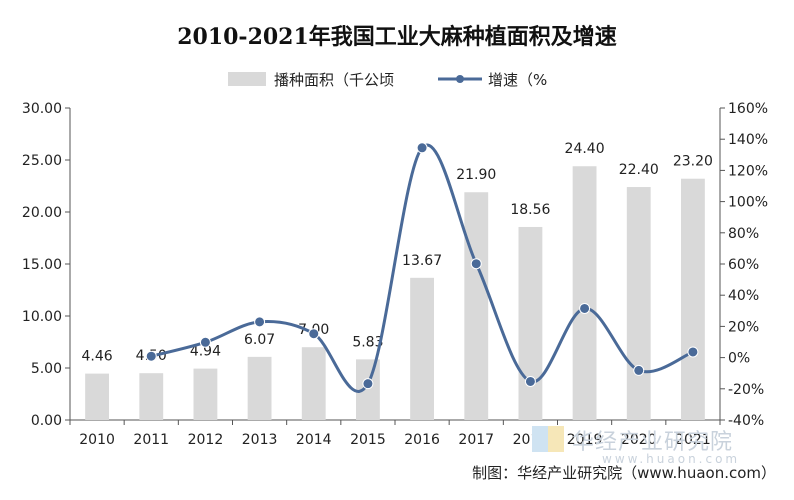 The width and height of the screenshot is (794, 500). I want to click on watermark-text: 华经产业研究院, so click(653, 442).